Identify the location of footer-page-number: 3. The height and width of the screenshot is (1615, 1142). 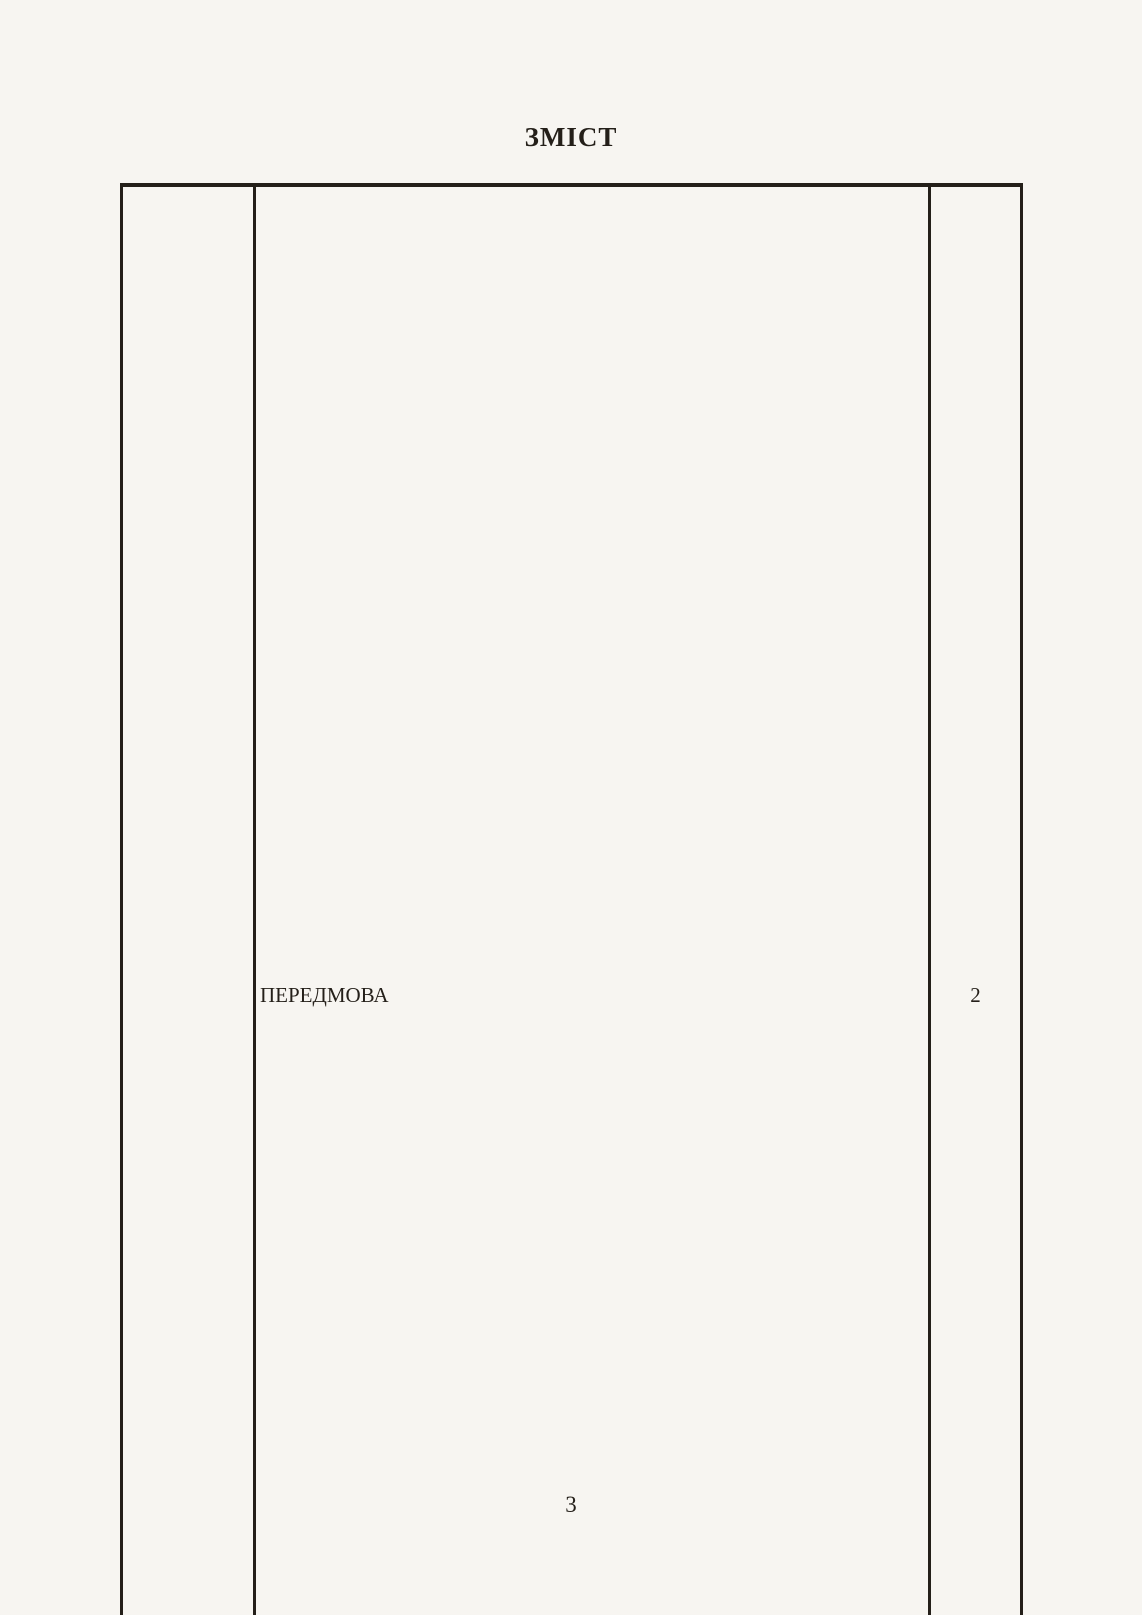
(571, 1504).